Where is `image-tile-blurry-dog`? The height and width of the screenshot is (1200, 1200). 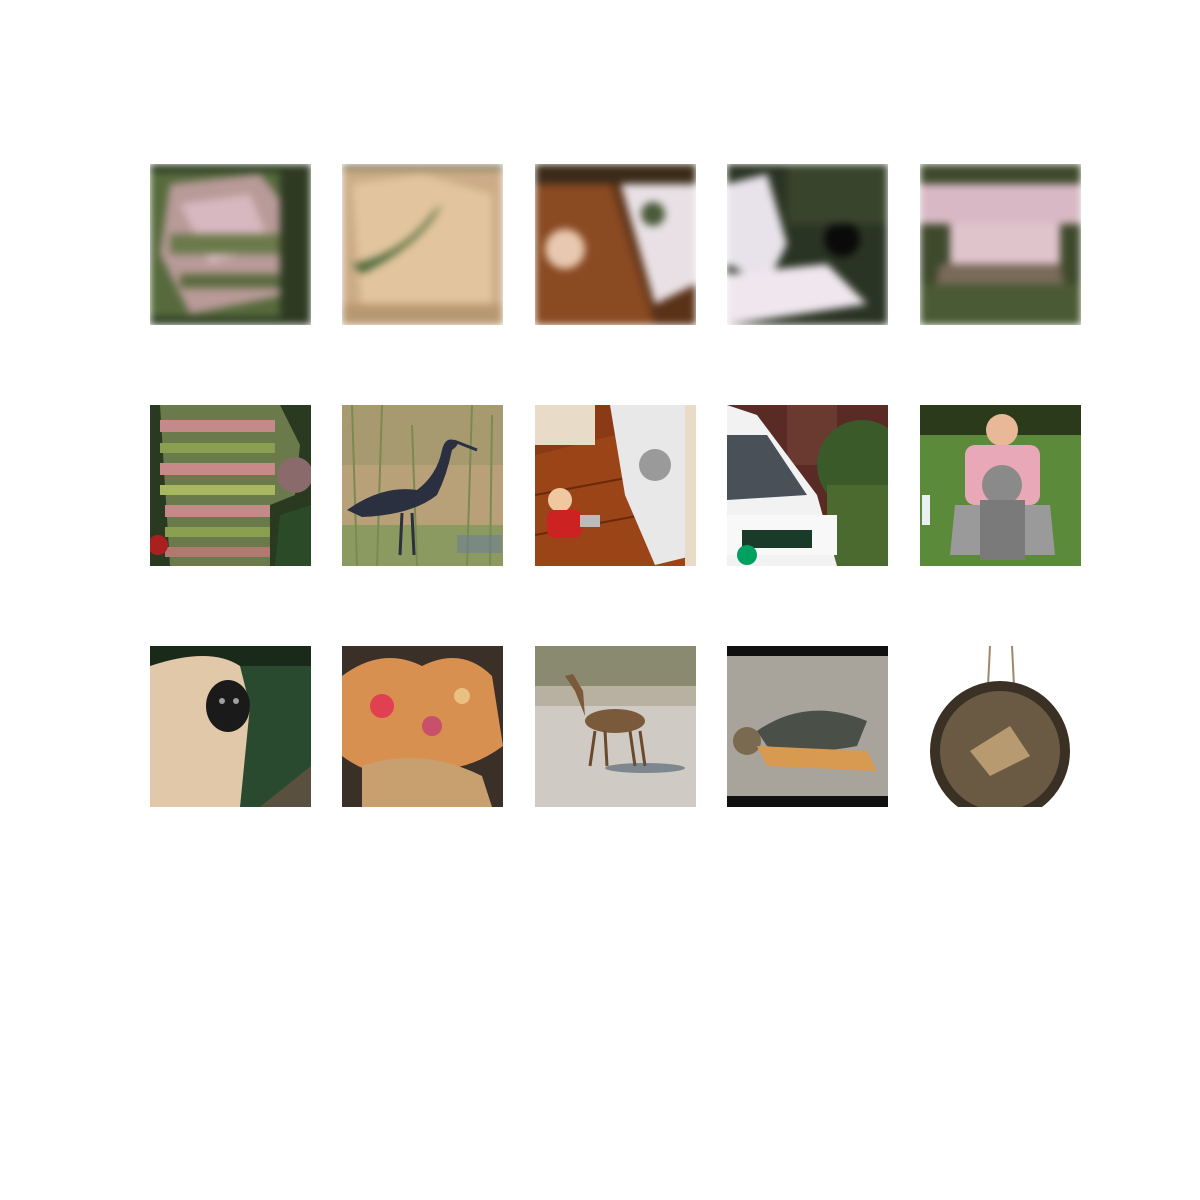 image-tile-blurry-dog is located at coordinates (1000, 244).